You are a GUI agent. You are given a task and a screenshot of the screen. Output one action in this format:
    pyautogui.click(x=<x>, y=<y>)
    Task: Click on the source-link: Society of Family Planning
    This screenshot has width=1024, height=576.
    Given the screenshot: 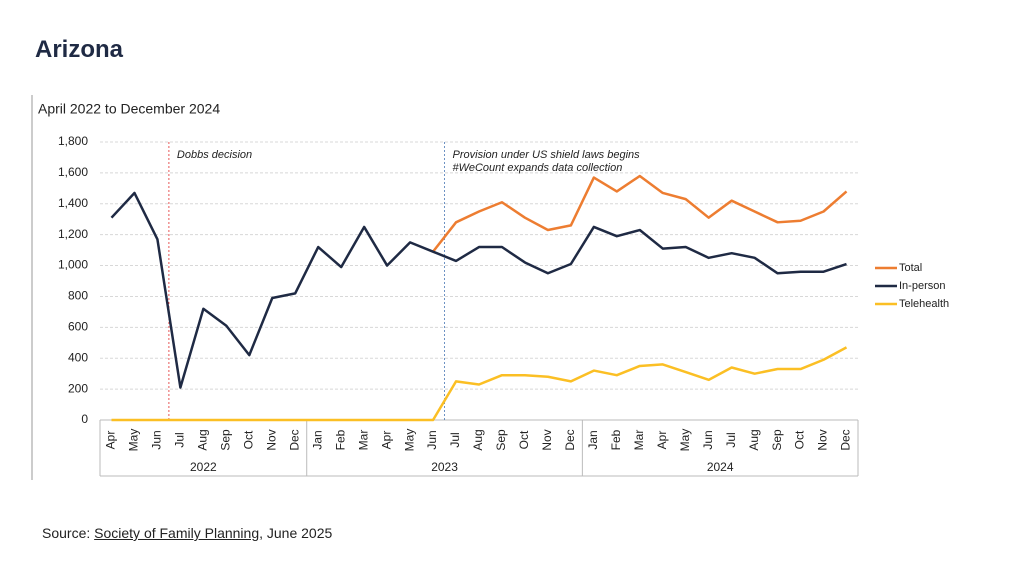 What is the action you would take?
    pyautogui.click(x=177, y=533)
    